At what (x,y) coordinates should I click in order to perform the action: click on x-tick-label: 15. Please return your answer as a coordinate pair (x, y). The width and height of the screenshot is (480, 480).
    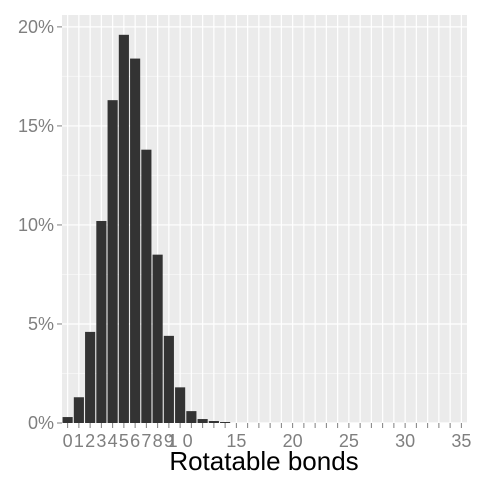
    Looking at the image, I should click on (236, 441).